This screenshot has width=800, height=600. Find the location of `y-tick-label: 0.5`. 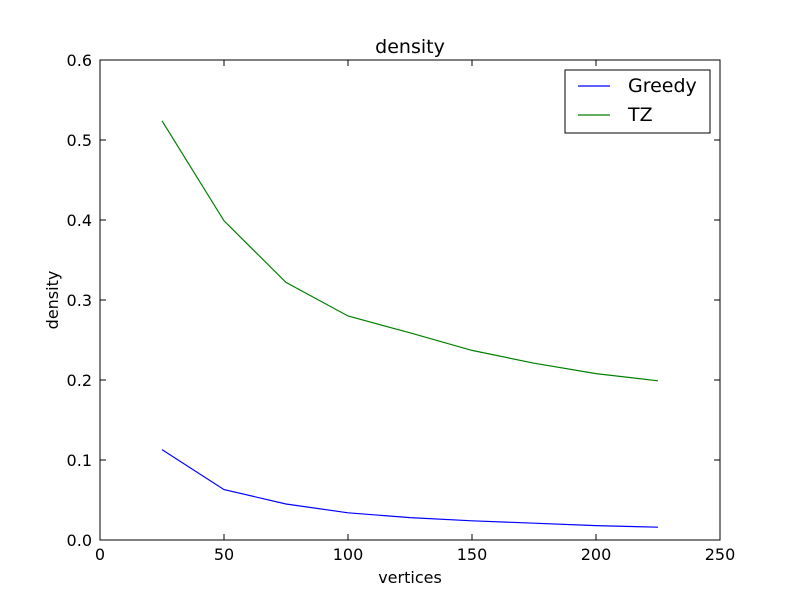

y-tick-label: 0.5 is located at coordinates (79, 140).